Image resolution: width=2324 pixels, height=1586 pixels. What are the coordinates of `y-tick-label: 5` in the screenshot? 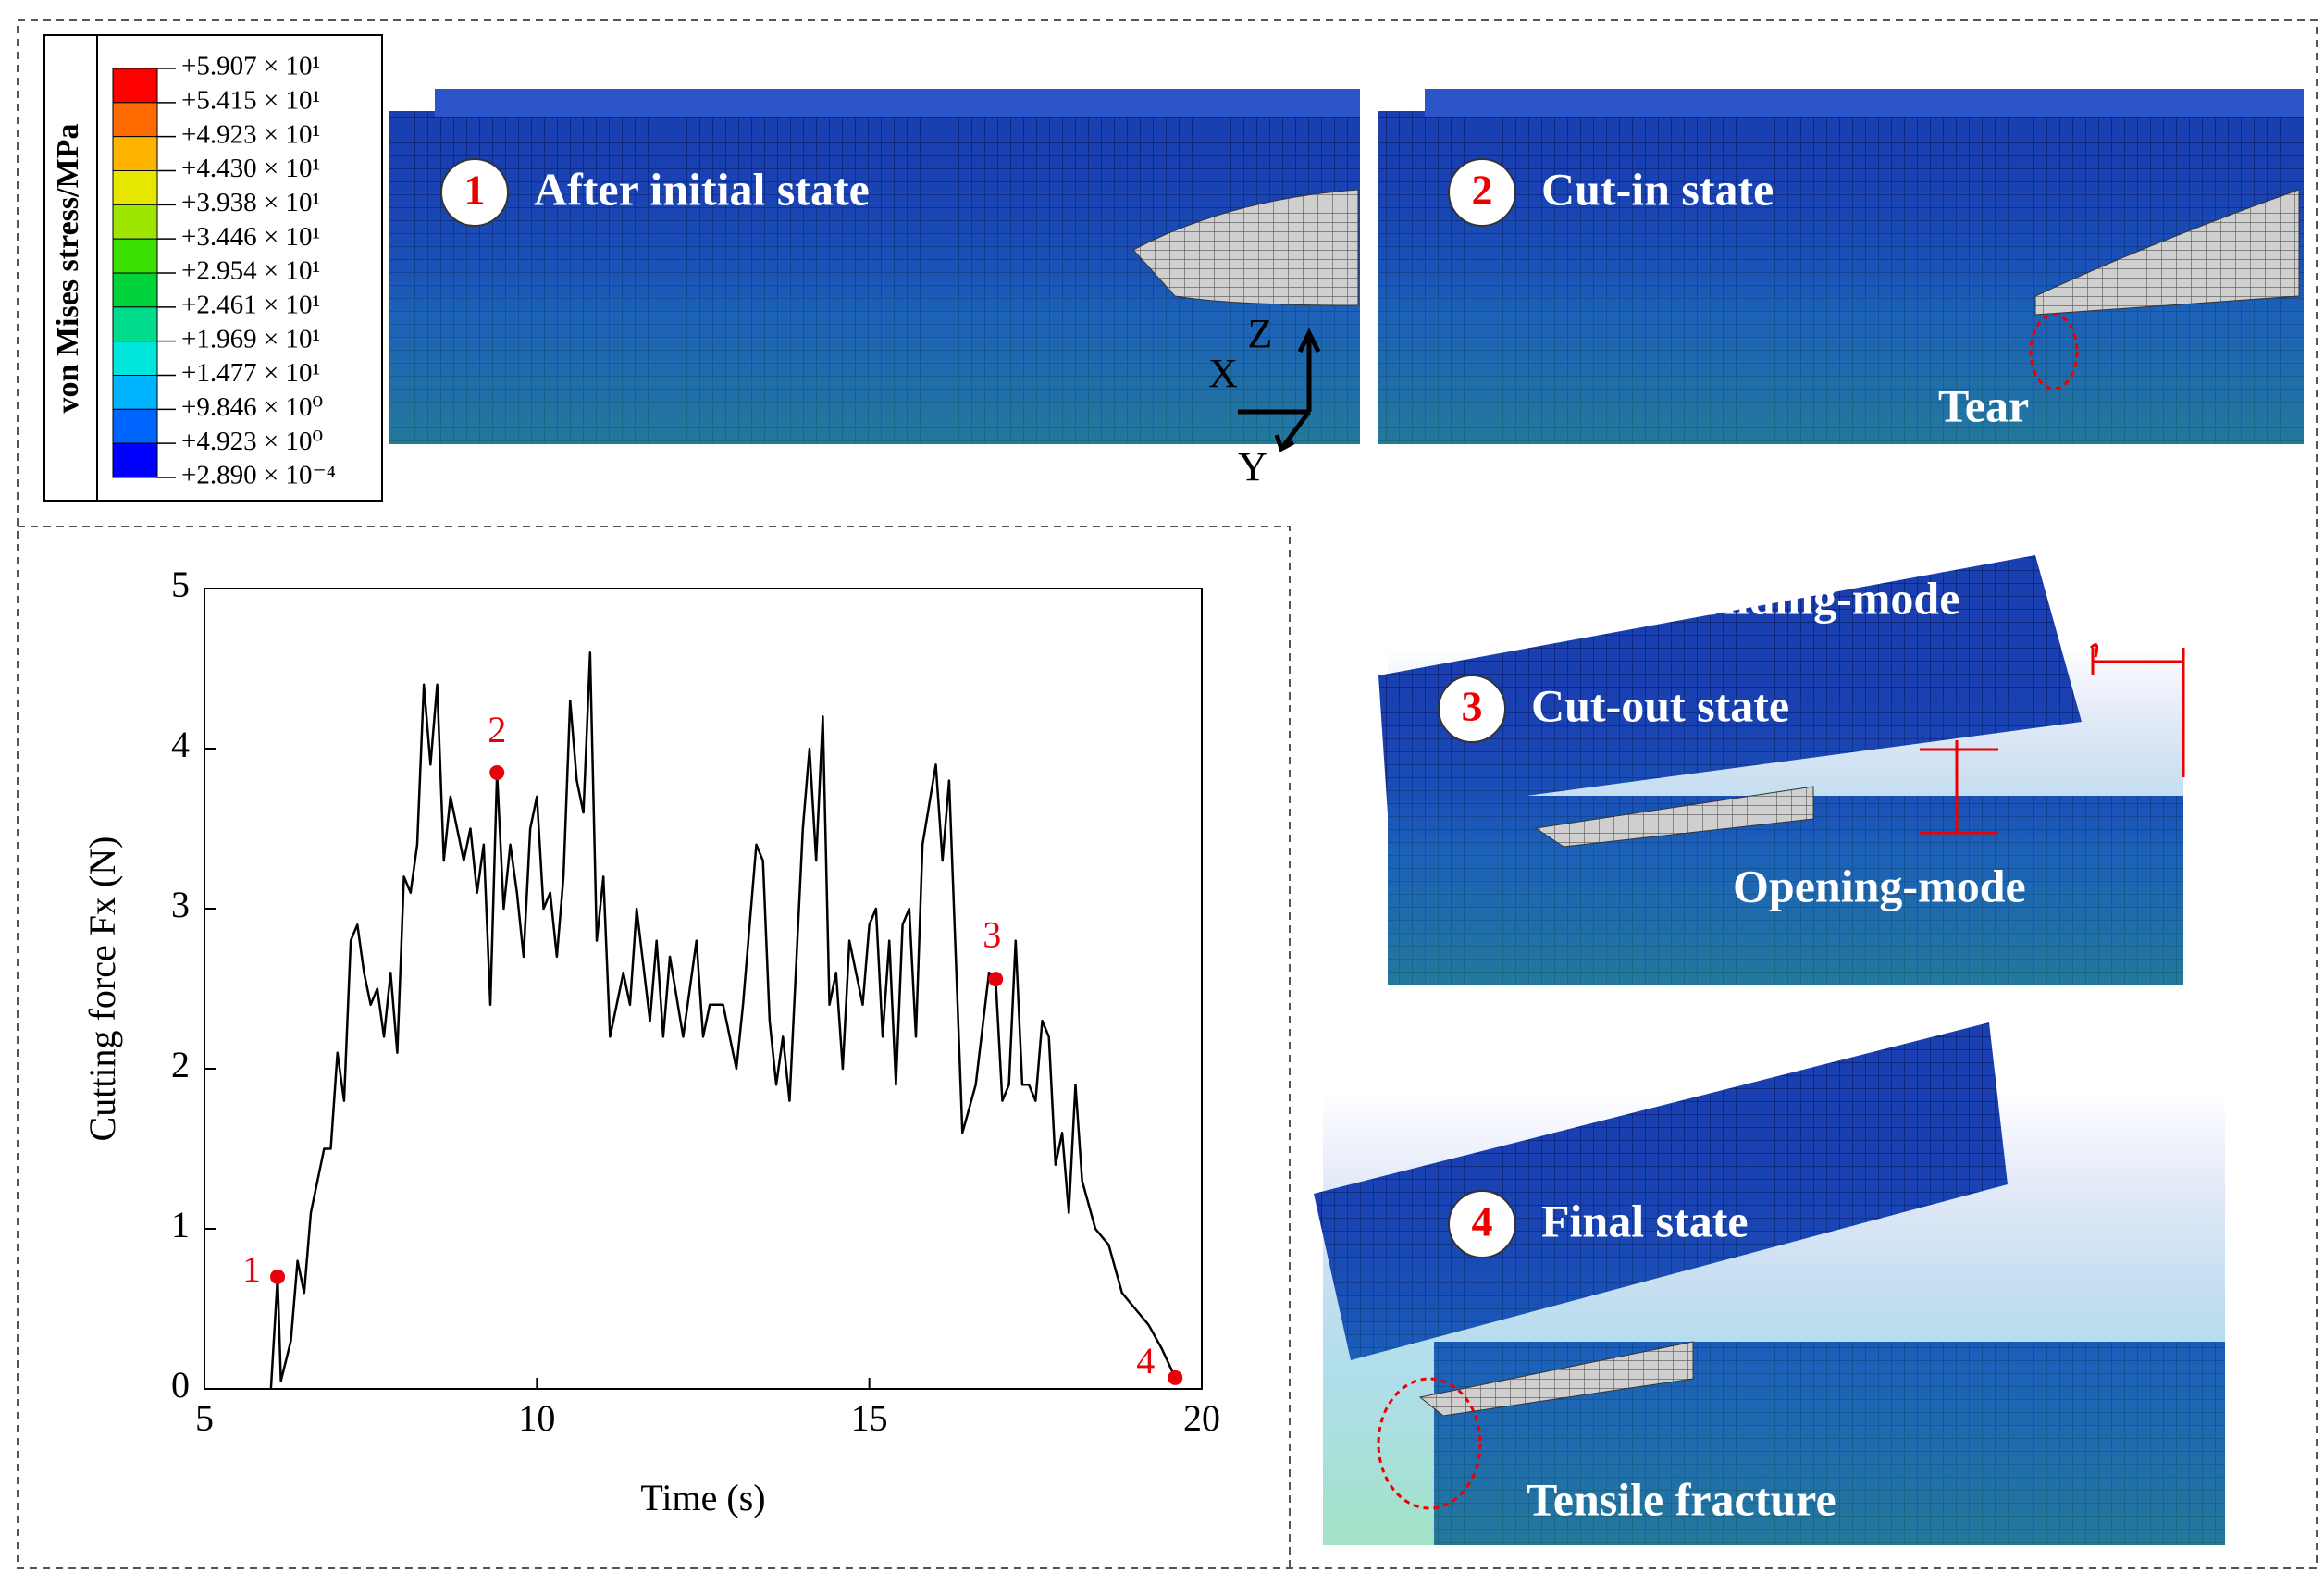 It's located at (180, 584).